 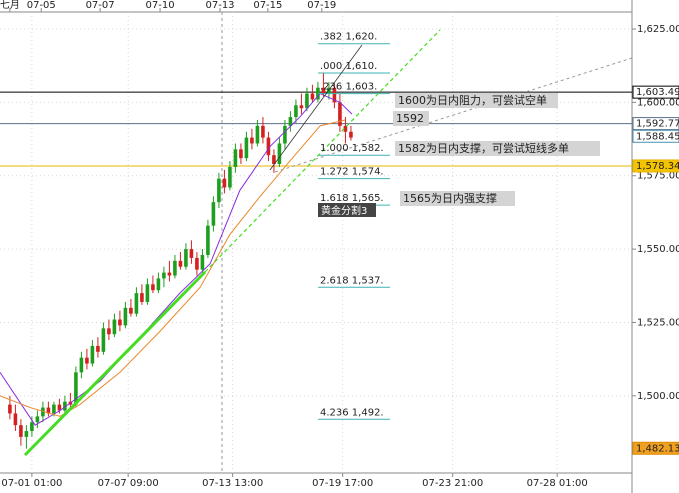 What do you see at coordinates (352, 280) in the screenshot?
I see `fib-label: 2.618 1,537.` at bounding box center [352, 280].